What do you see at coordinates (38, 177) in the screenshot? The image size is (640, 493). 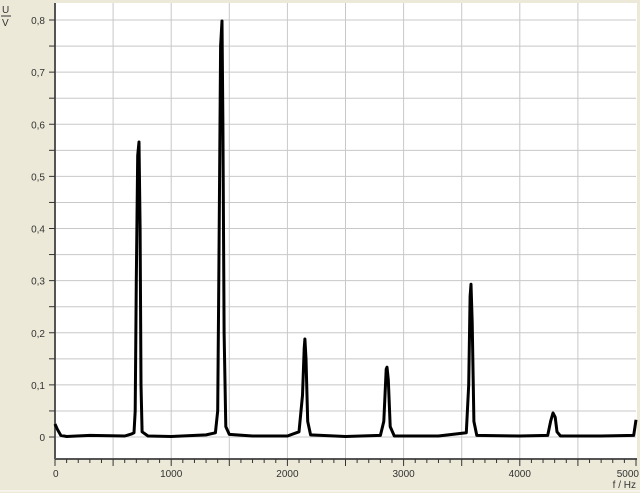 I see `y-tick-label: 0,5` at bounding box center [38, 177].